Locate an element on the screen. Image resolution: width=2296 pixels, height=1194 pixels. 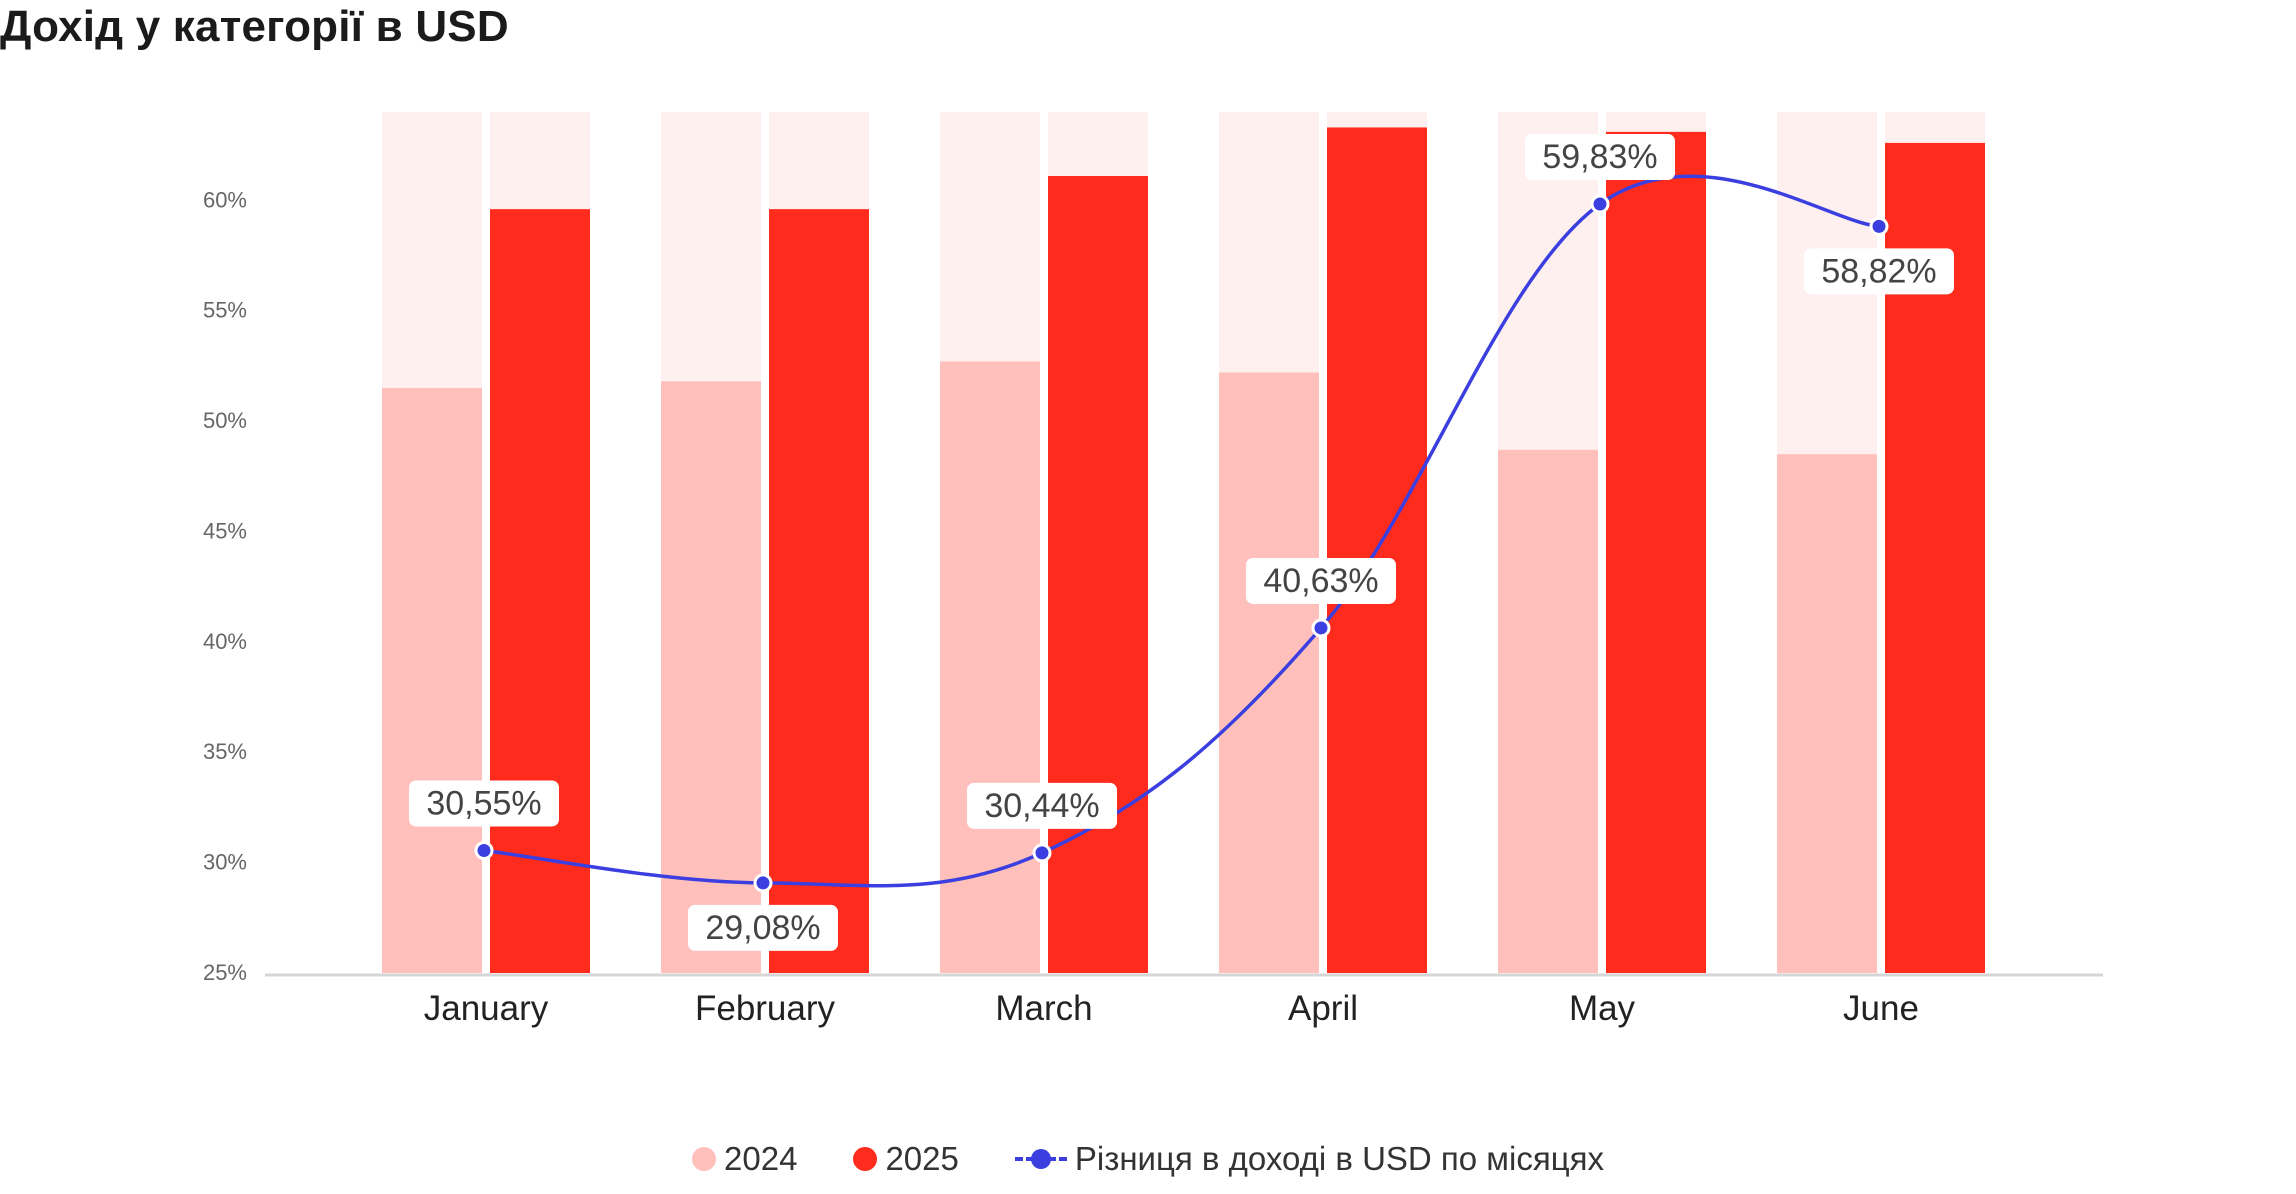
y-tick-label: 45% is located at coordinates (225, 530).